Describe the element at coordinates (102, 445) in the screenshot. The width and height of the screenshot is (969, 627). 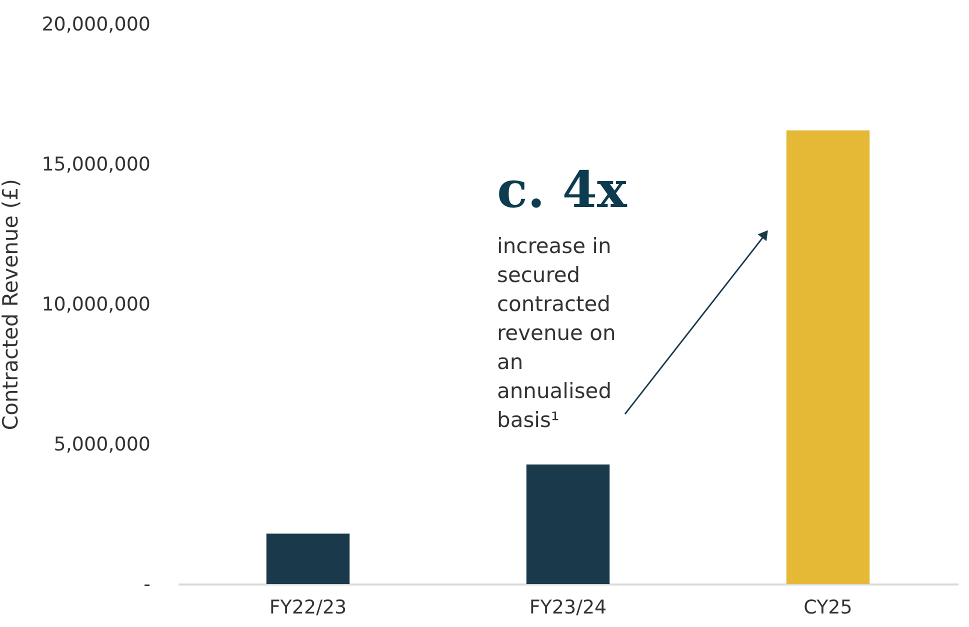
I see `y-tick-label: 5,000,000` at that location.